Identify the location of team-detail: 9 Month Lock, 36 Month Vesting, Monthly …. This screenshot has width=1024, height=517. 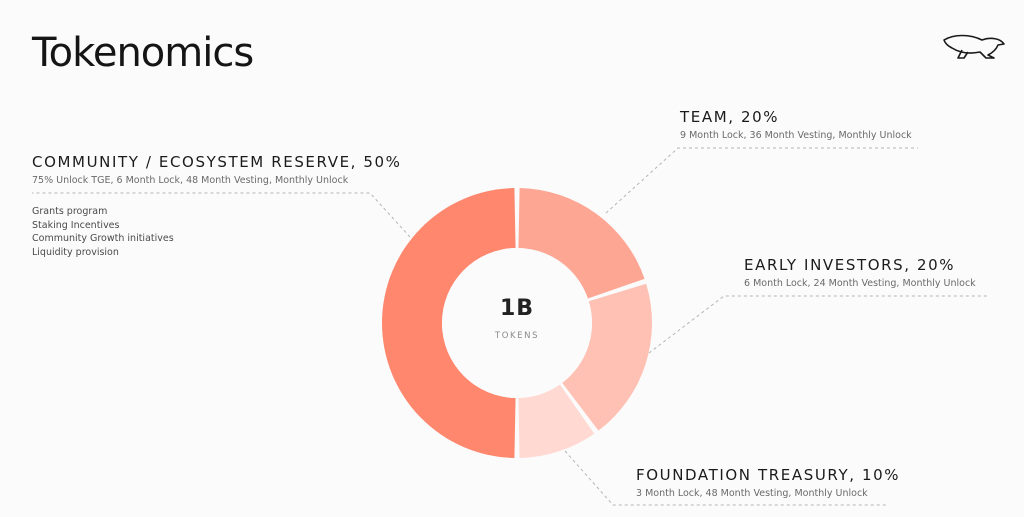
(796, 135).